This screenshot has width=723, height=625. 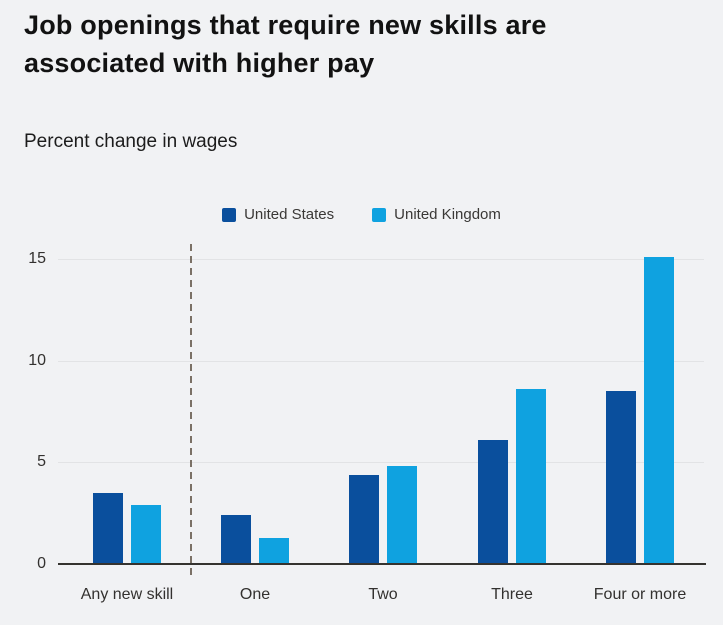 What do you see at coordinates (361, 214) in the screenshot?
I see `legend: United States United Kingdom` at bounding box center [361, 214].